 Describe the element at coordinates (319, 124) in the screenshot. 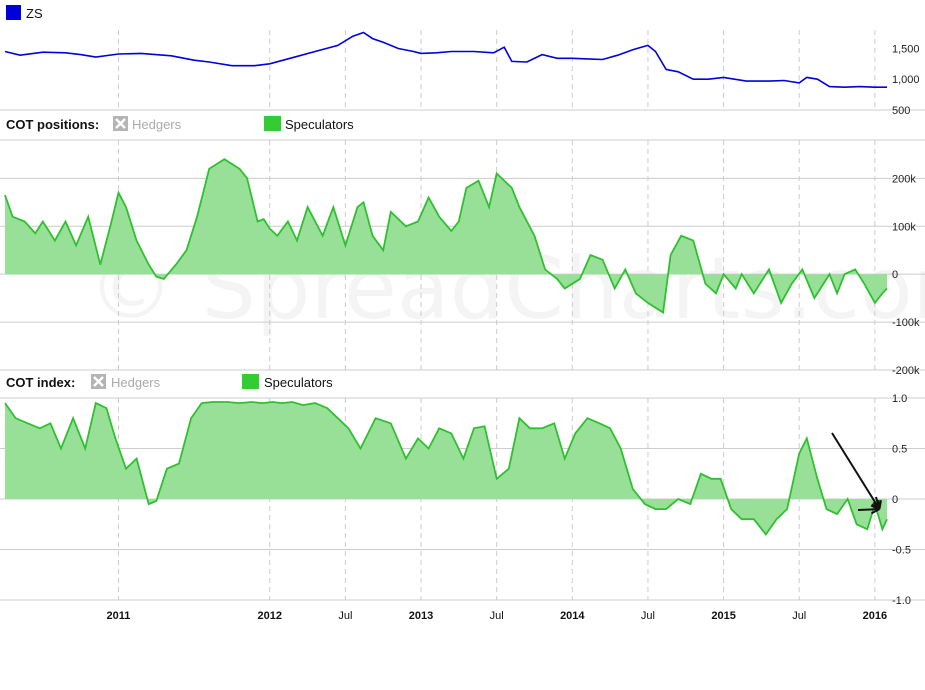

I see `positions-legend-speculators-label: Speculators` at that location.